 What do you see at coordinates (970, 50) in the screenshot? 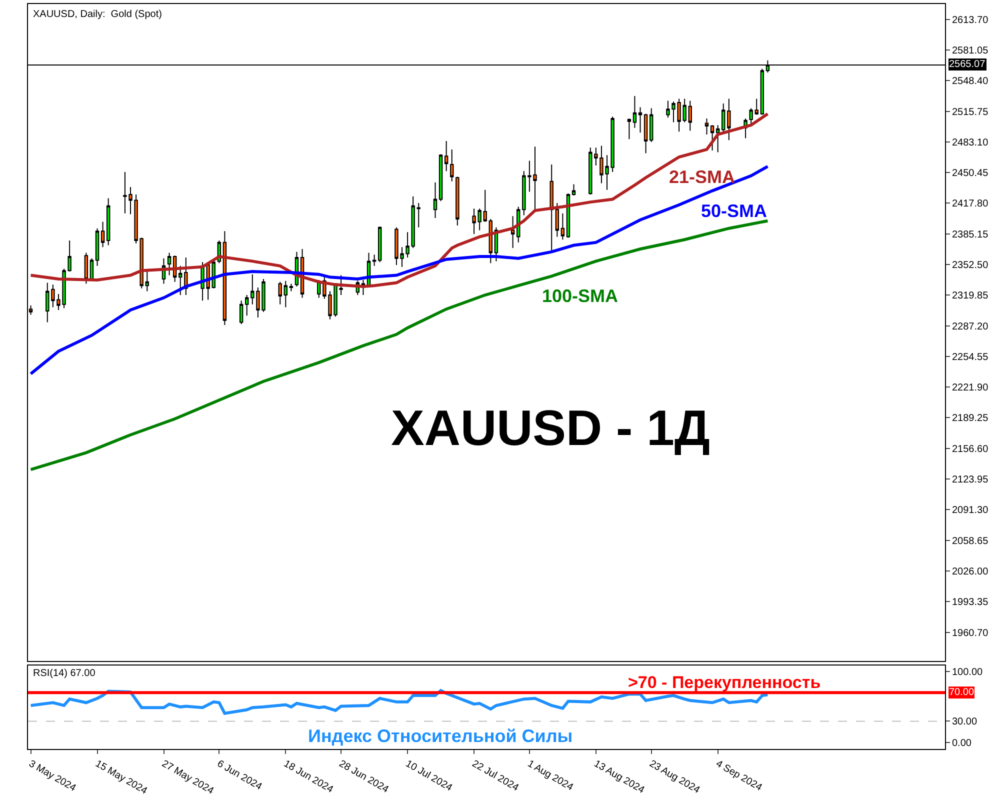
I see `y-tick-label: 2581.05` at bounding box center [970, 50].